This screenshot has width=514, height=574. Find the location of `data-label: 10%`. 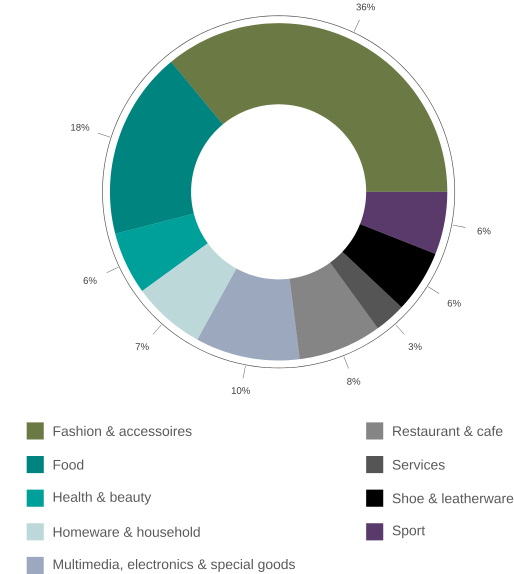

data-label: 10% is located at coordinates (241, 390).